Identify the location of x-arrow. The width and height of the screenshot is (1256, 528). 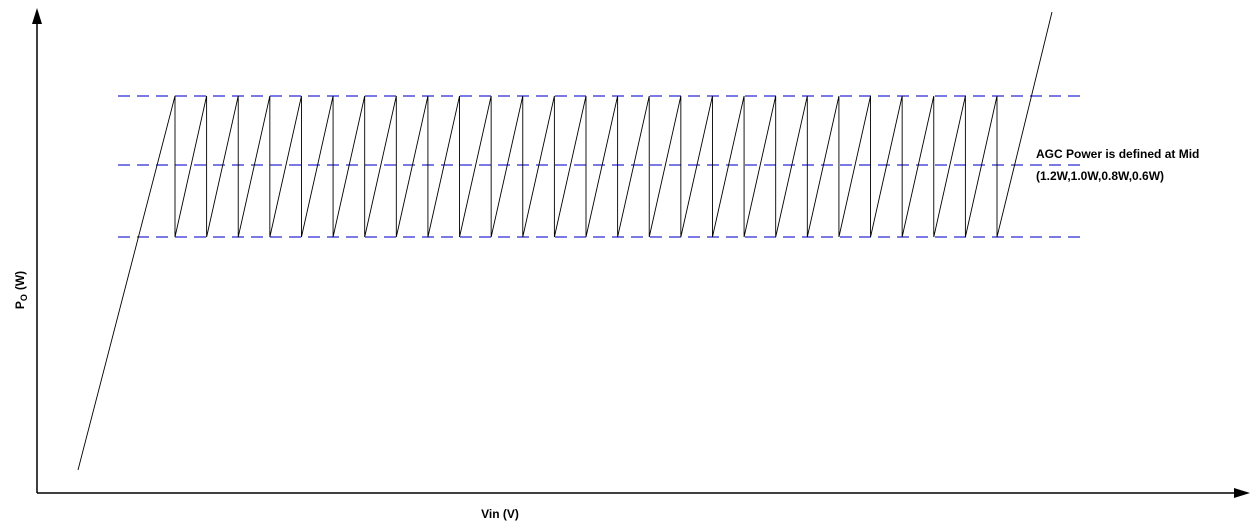
(1242, 493).